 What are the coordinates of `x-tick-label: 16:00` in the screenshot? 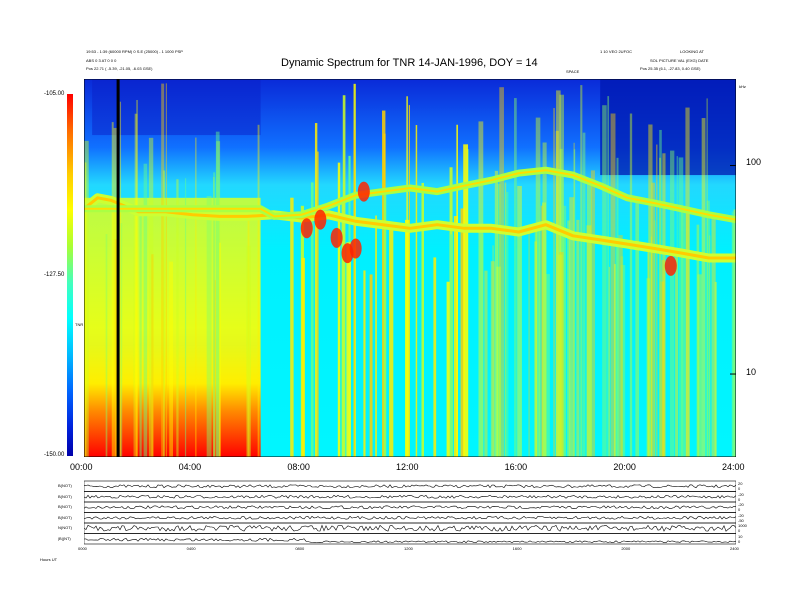 It's located at (516, 467).